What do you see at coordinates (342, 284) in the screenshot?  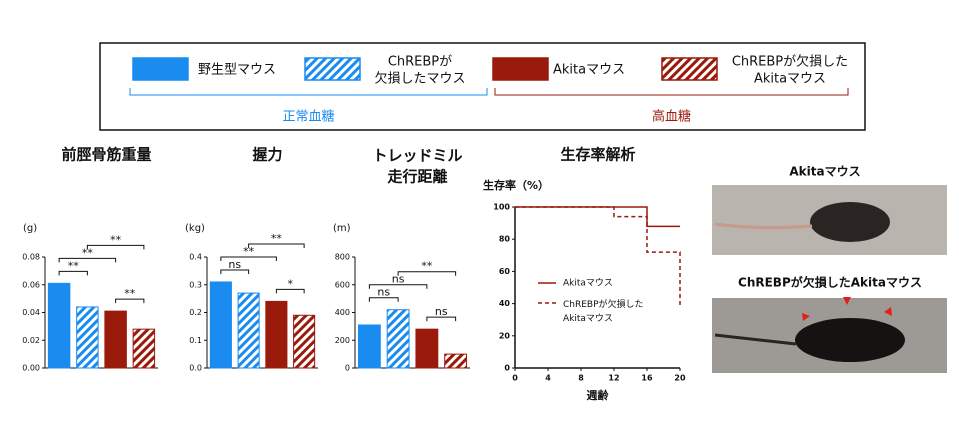 I see `y-tick-label: 600` at bounding box center [342, 284].